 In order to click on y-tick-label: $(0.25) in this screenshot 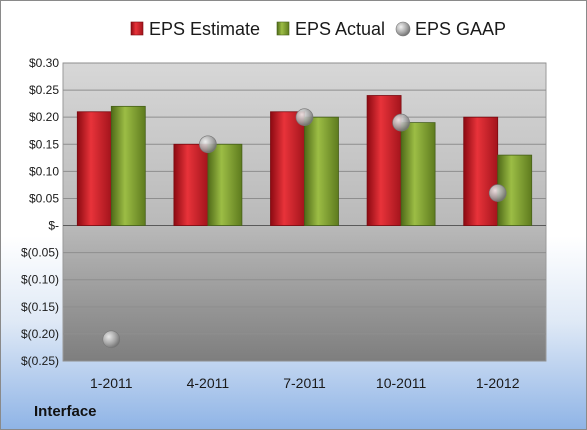, I will do `click(40, 361)`.